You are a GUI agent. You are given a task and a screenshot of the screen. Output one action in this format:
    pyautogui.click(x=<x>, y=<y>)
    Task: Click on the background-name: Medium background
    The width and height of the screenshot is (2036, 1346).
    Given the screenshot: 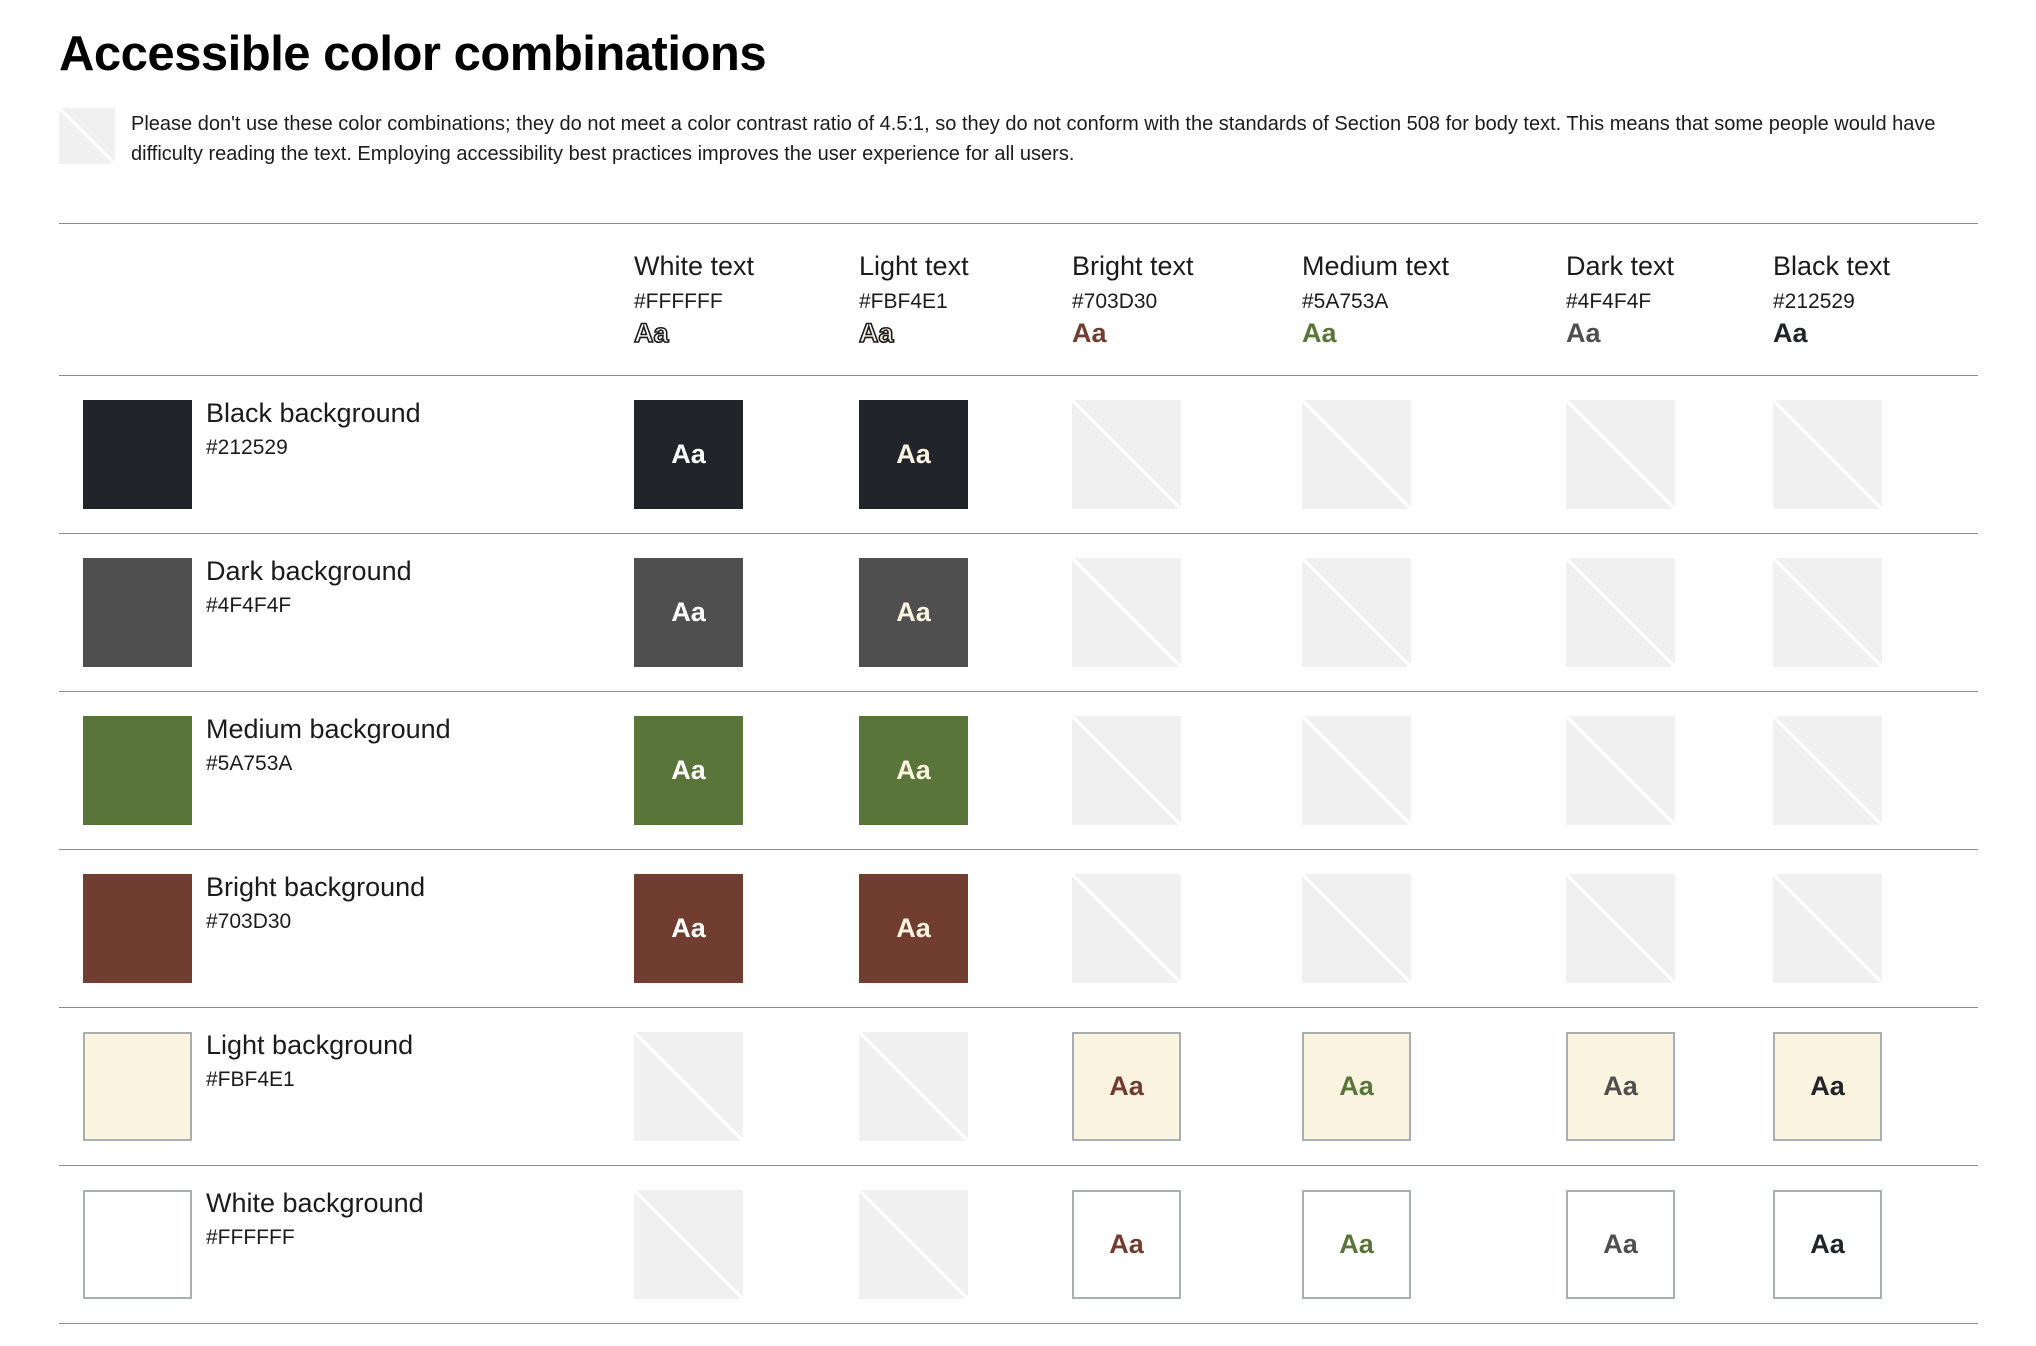 What is the action you would take?
    pyautogui.click(x=328, y=729)
    